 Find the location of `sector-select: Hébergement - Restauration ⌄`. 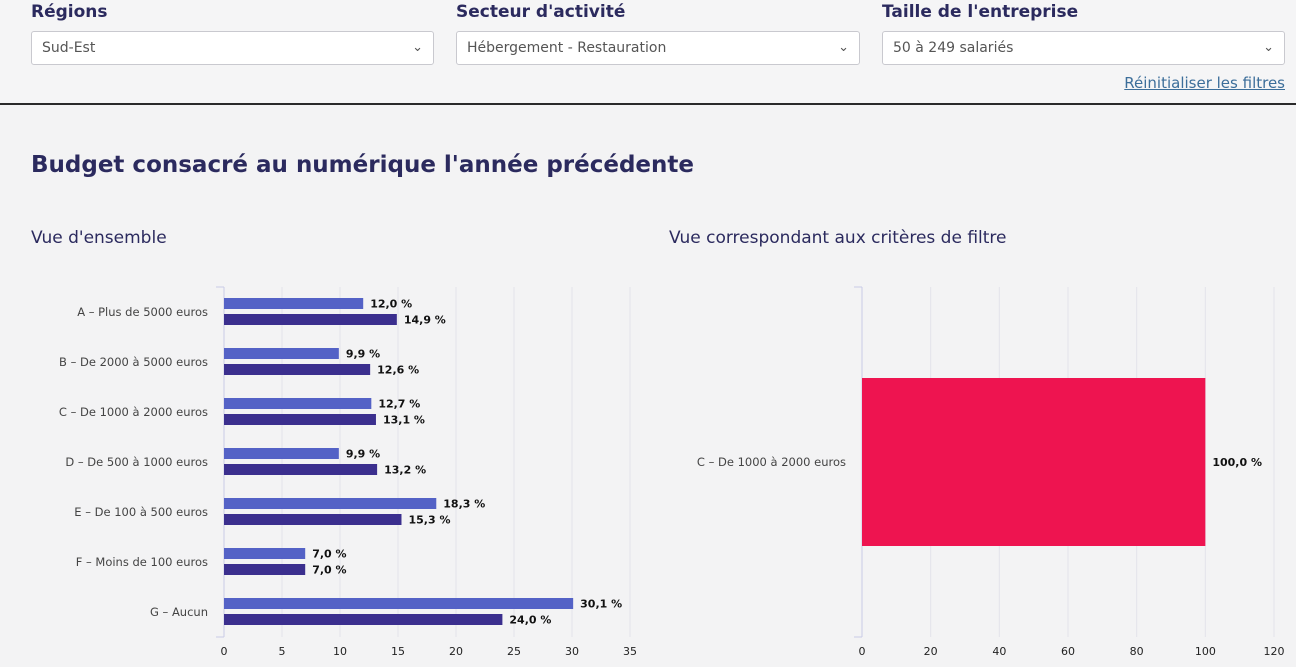

sector-select: Hébergement - Restauration ⌄ is located at coordinates (658, 48).